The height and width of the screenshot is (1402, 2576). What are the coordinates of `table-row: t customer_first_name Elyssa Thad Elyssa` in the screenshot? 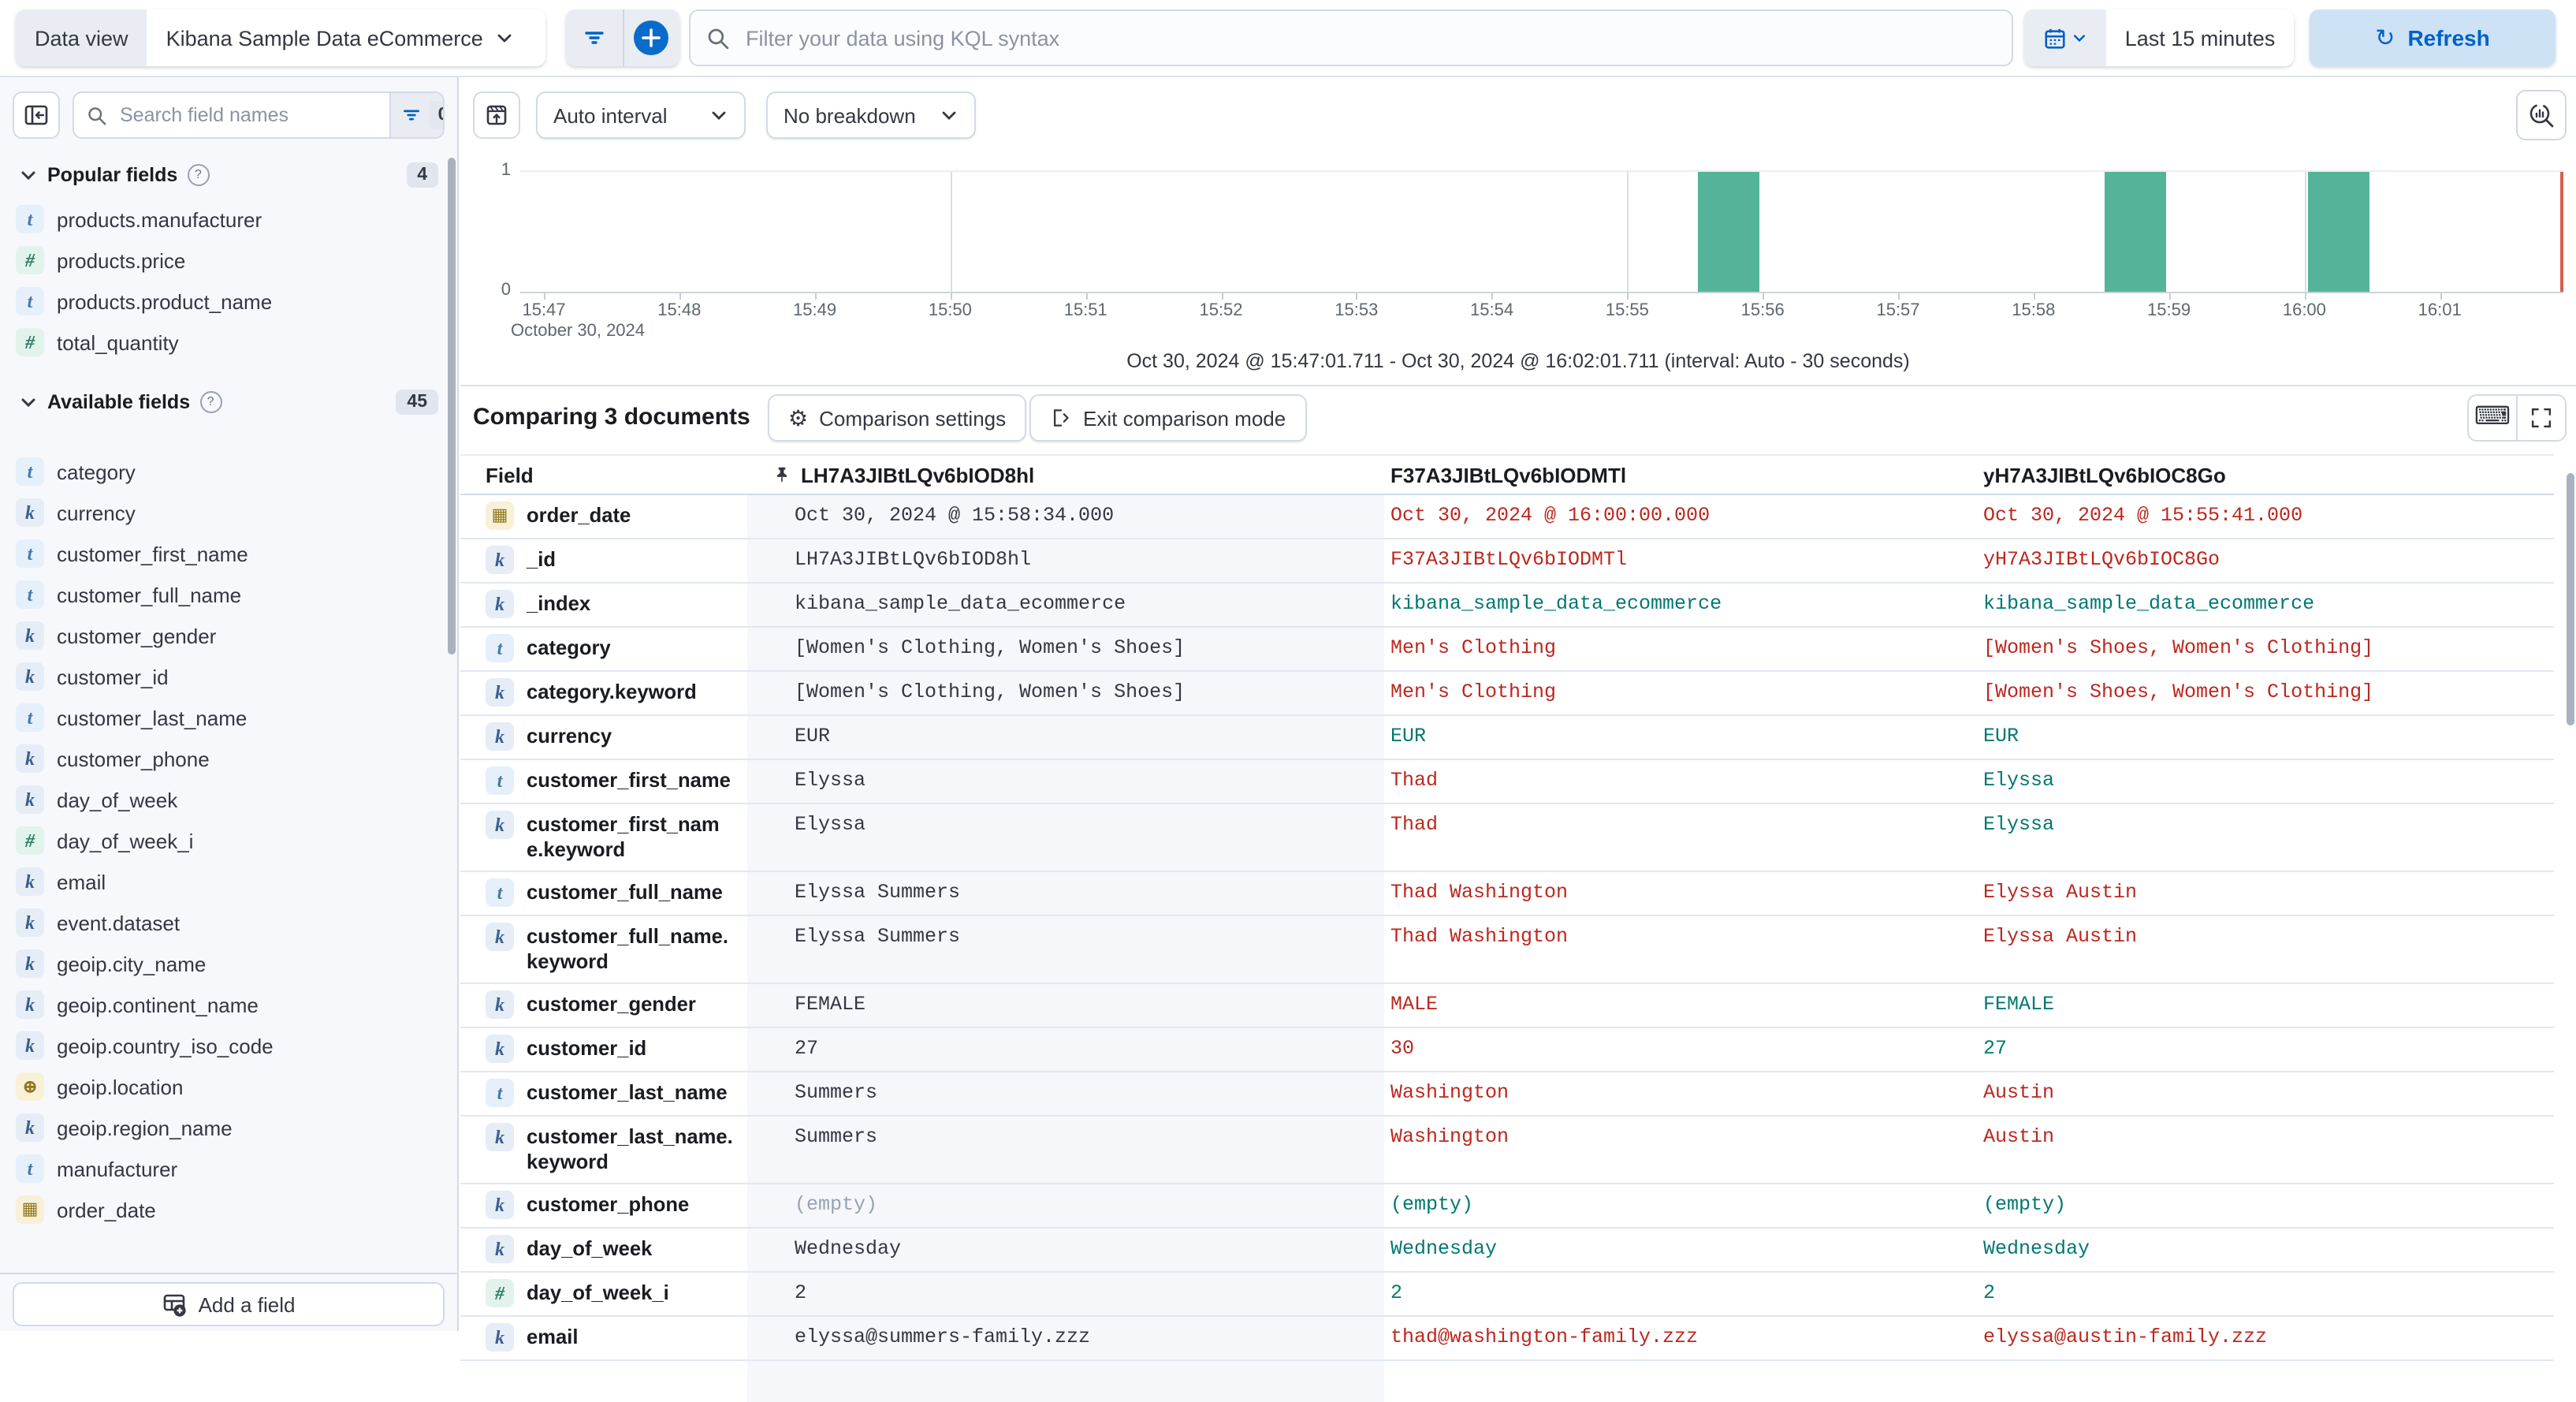 It's located at (1507, 782).